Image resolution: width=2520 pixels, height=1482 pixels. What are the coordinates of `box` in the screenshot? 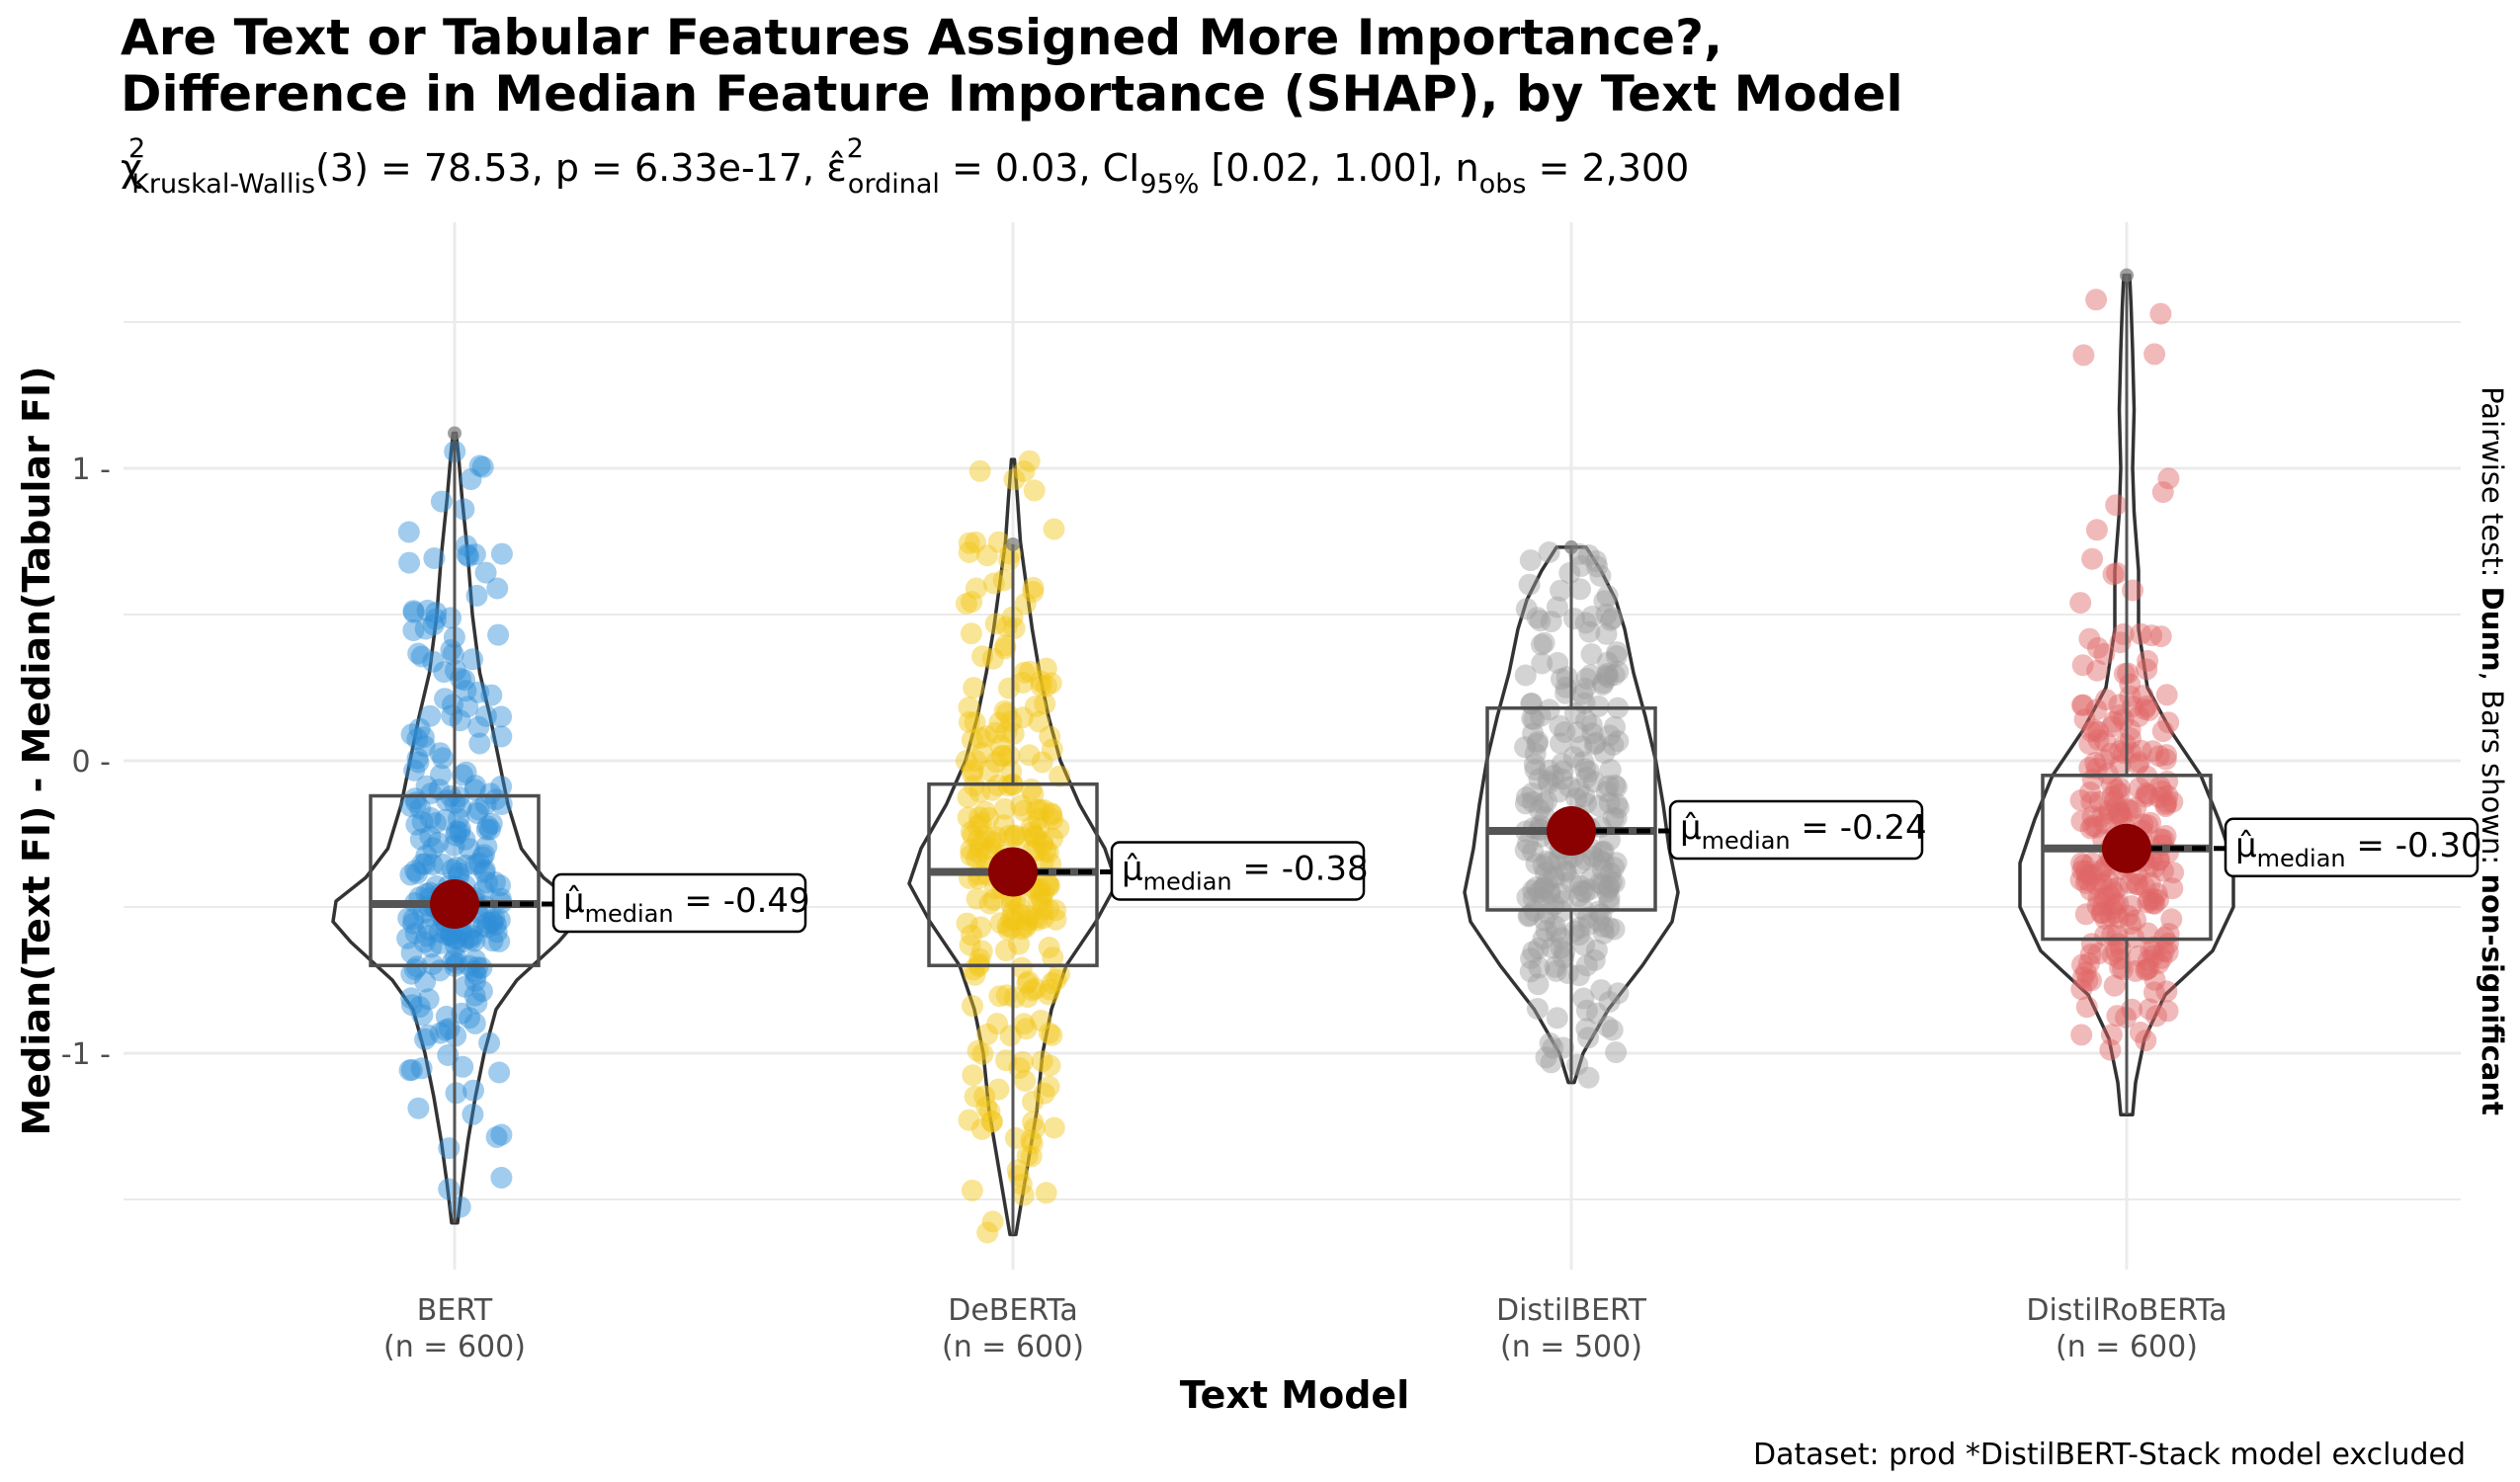 It's located at (1571, 808).